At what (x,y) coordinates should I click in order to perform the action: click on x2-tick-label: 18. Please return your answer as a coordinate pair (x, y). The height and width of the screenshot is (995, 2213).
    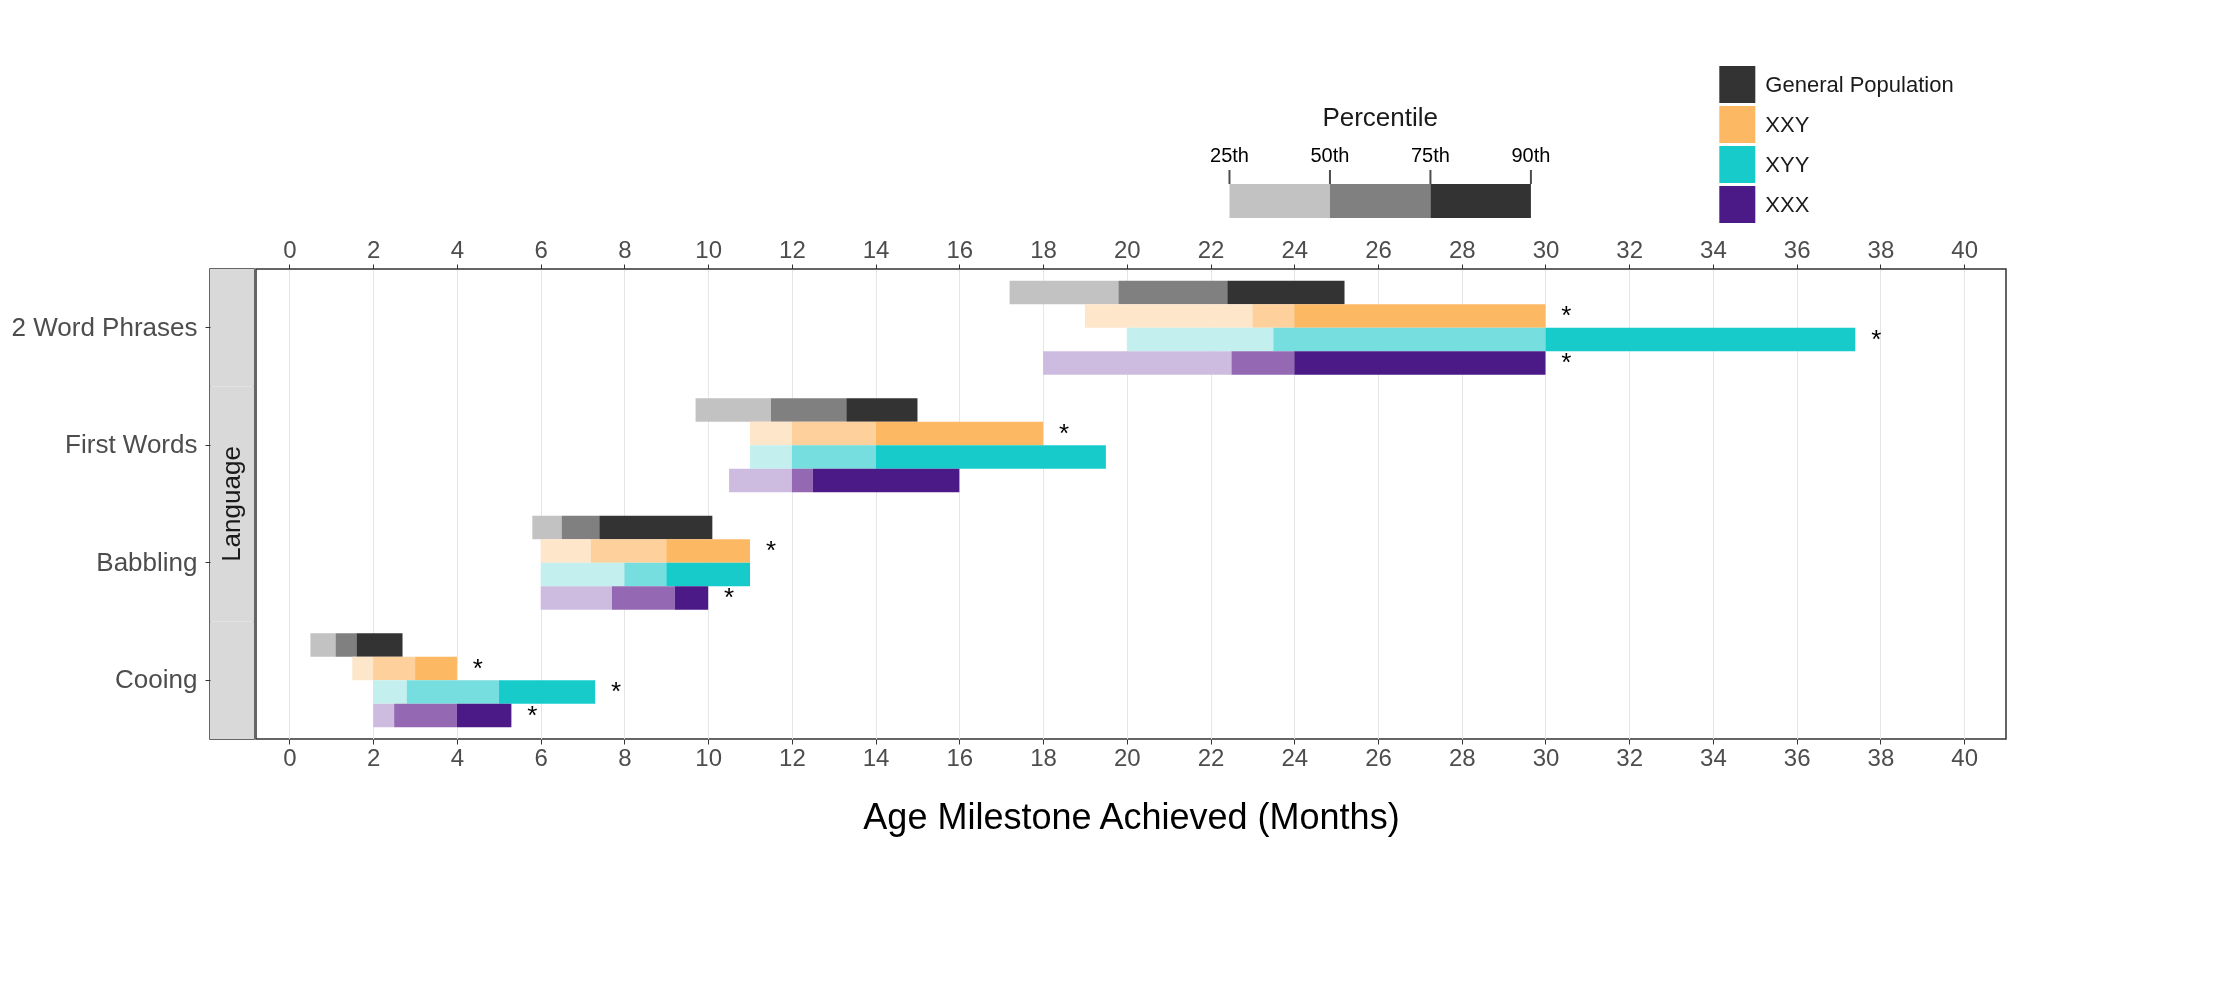
    Looking at the image, I should click on (1043, 249).